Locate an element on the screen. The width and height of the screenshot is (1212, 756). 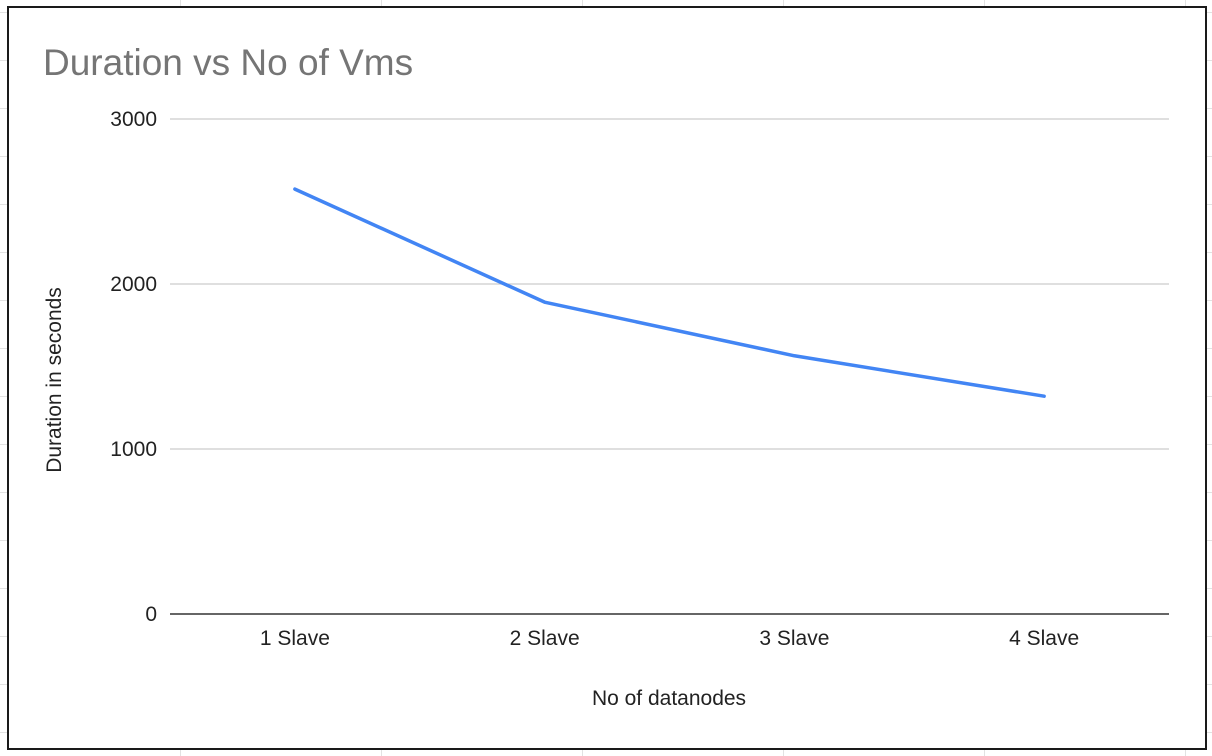
x-tick-label: 4 Slave is located at coordinates (1044, 638).